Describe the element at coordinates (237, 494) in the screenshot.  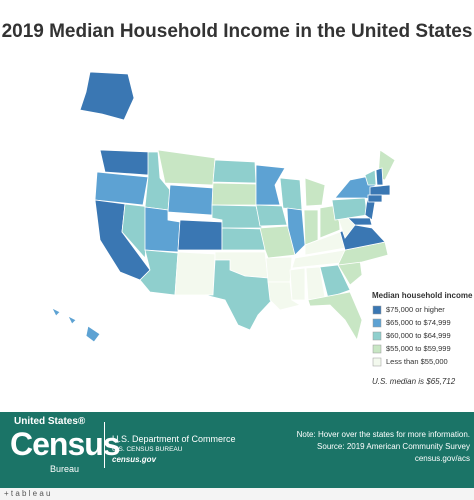
I see `brand: + t a b l e a u` at that location.